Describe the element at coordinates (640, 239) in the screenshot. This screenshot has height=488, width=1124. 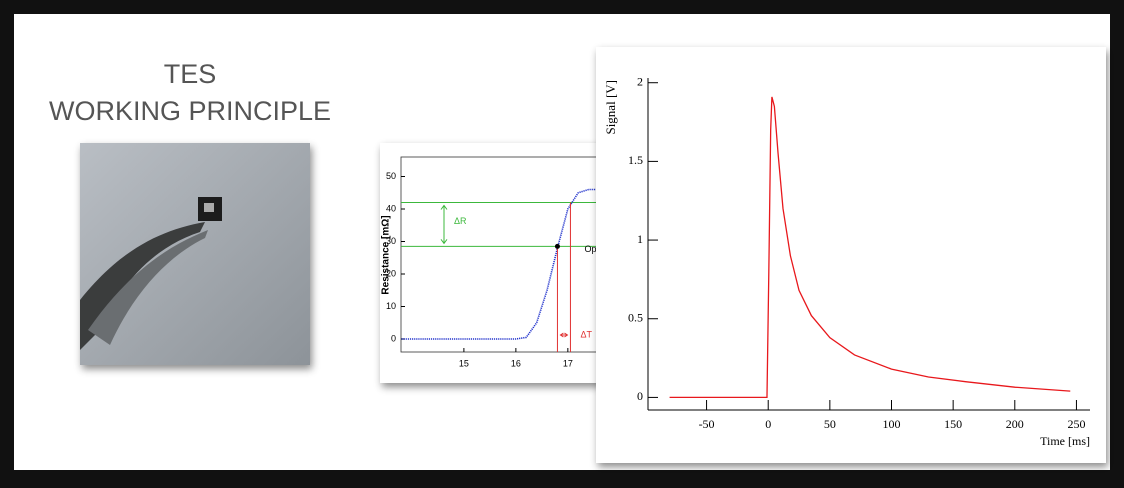
I see `y-tick-label: 1` at that location.